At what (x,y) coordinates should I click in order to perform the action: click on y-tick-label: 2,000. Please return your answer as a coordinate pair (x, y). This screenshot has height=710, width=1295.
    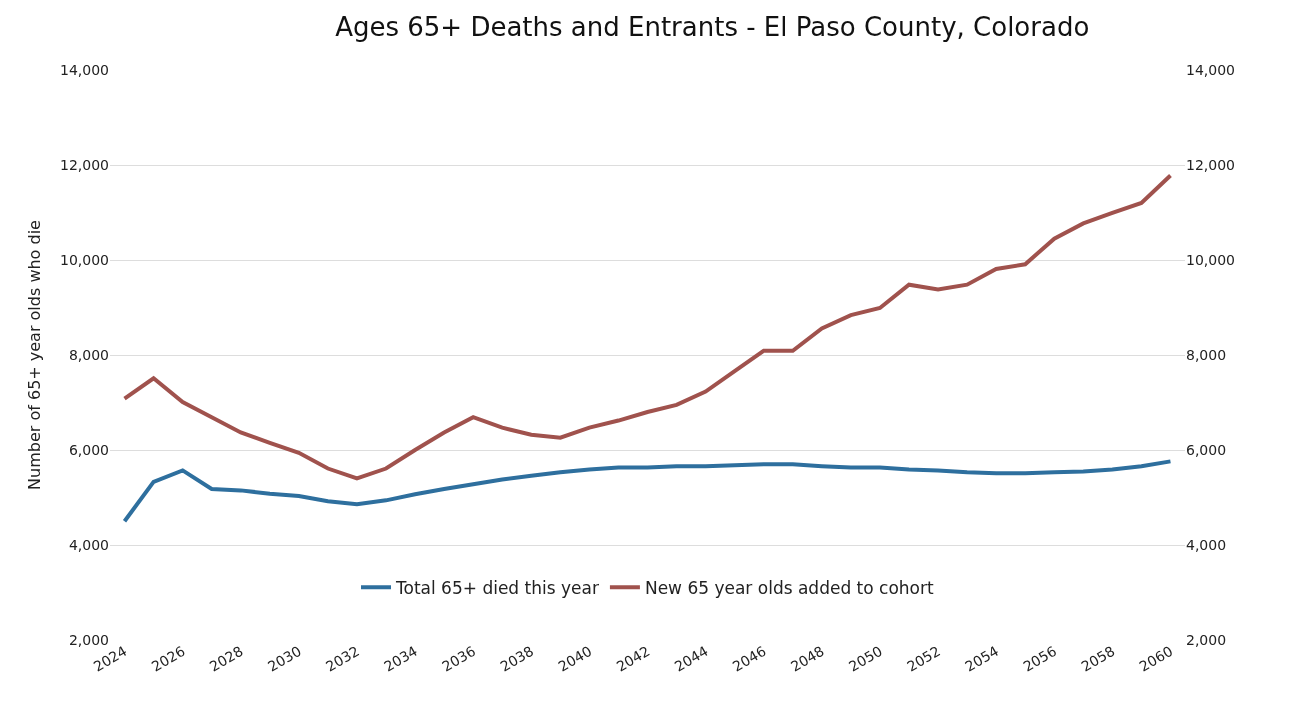
    Looking at the image, I should click on (88, 639).